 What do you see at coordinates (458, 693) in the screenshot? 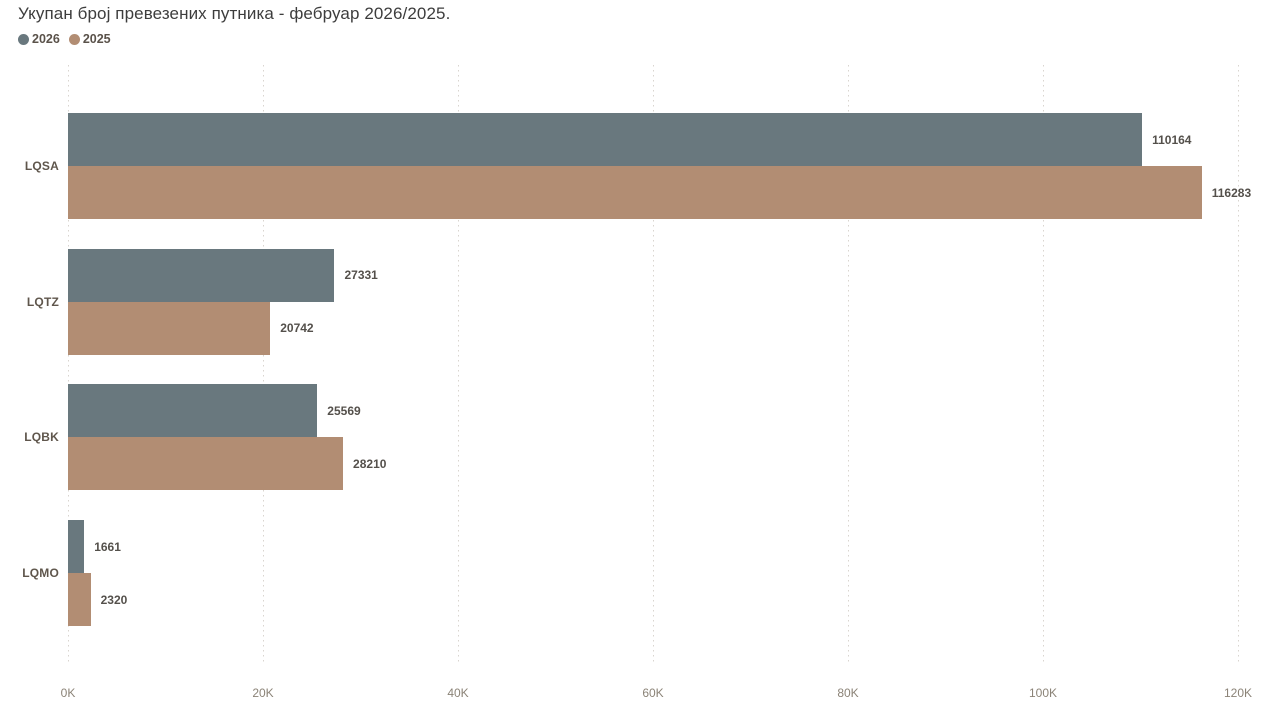
I see `x-axis-tick-40K: 40K` at bounding box center [458, 693].